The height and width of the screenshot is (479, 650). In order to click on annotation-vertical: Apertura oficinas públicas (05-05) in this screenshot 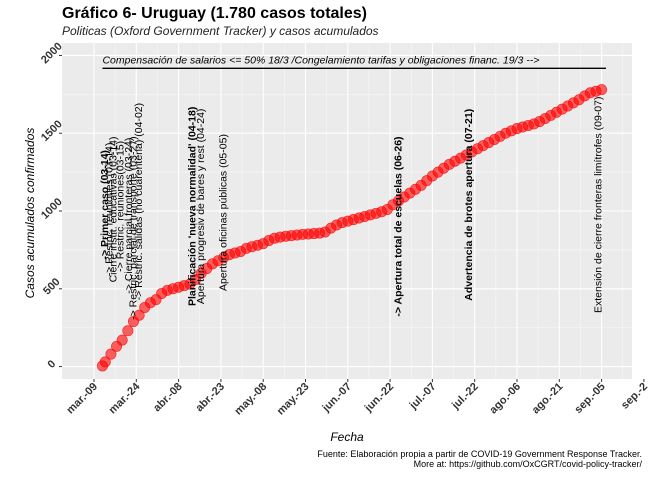, I will do `click(224, 212)`.